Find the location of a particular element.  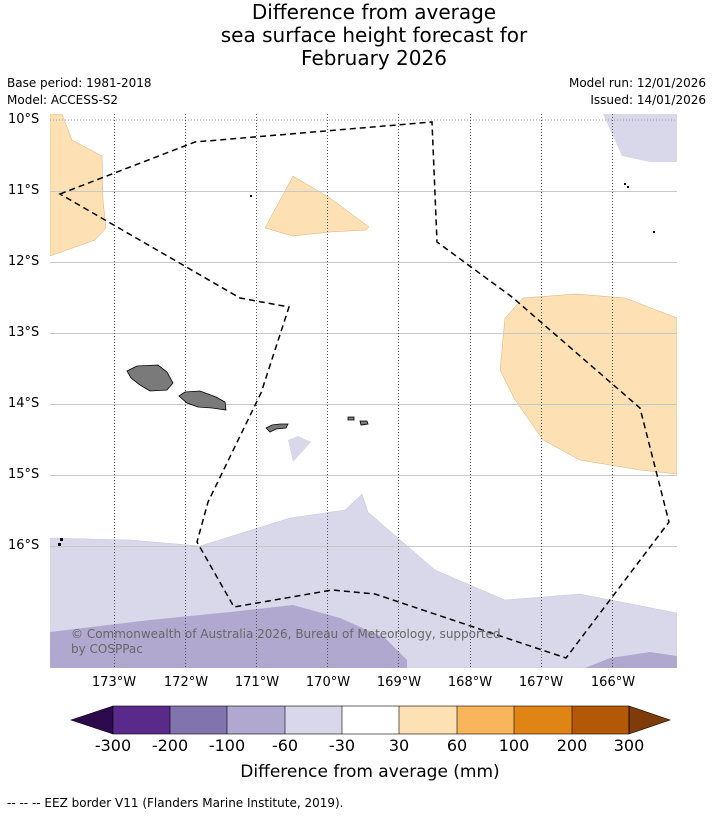

lon-label-171w: 171°W is located at coordinates (257, 682).